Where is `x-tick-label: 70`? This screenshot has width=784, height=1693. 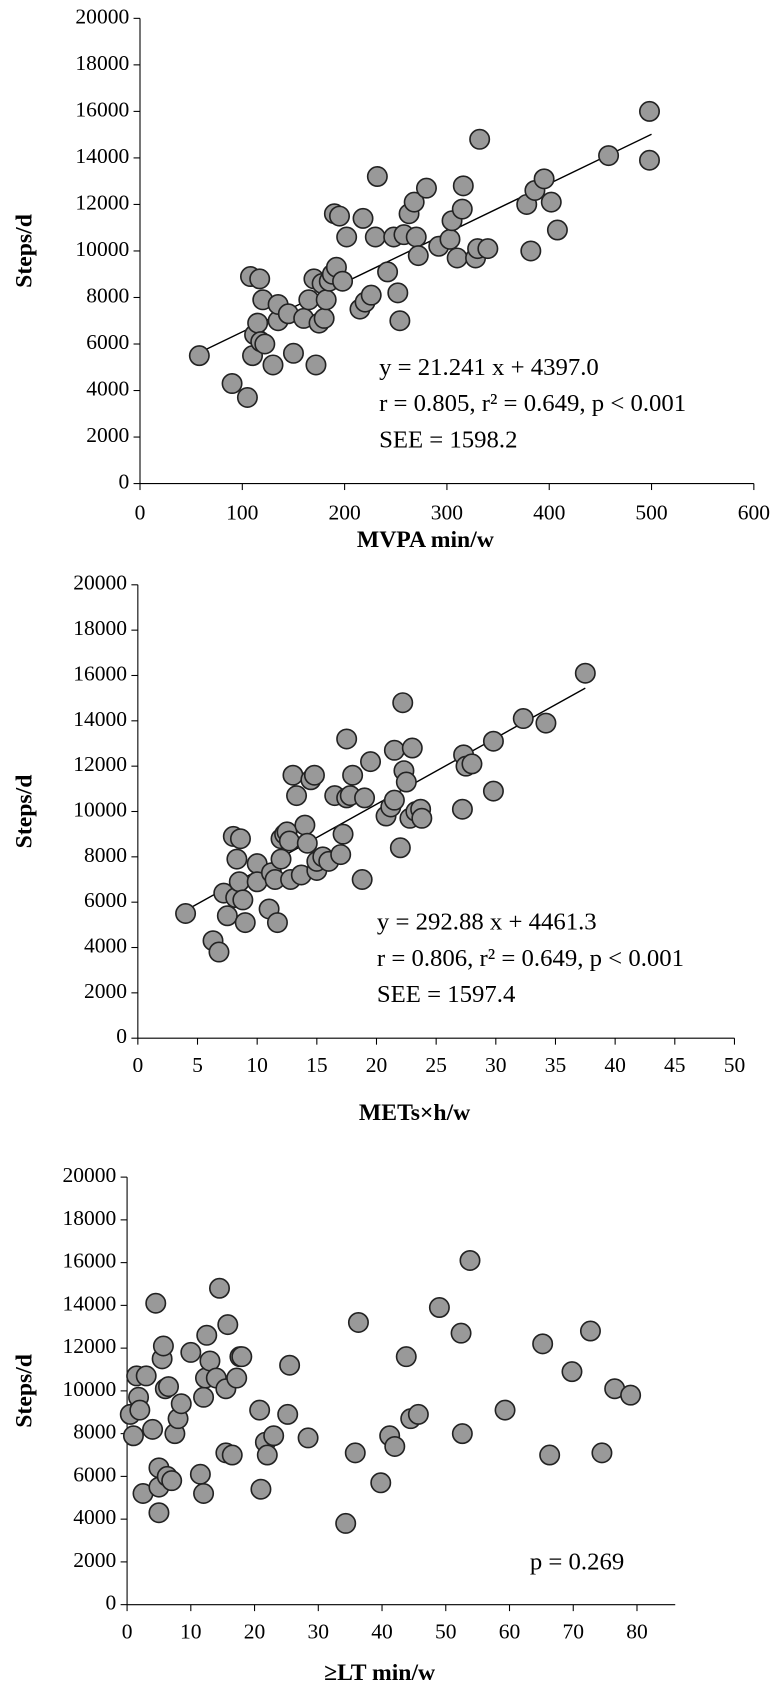 x-tick-label: 70 is located at coordinates (573, 1632).